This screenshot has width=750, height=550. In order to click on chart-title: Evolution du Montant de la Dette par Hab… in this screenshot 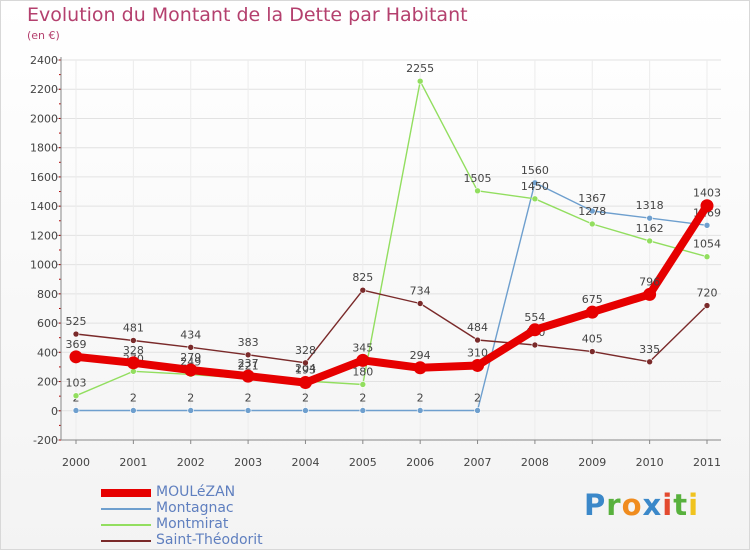, I will do `click(247, 15)`.